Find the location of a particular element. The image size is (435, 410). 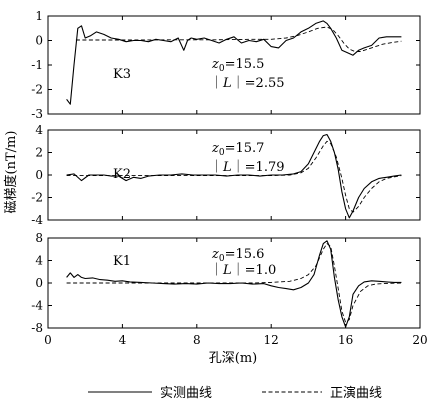

y-tick-label: 2 is located at coordinates (39, 153).